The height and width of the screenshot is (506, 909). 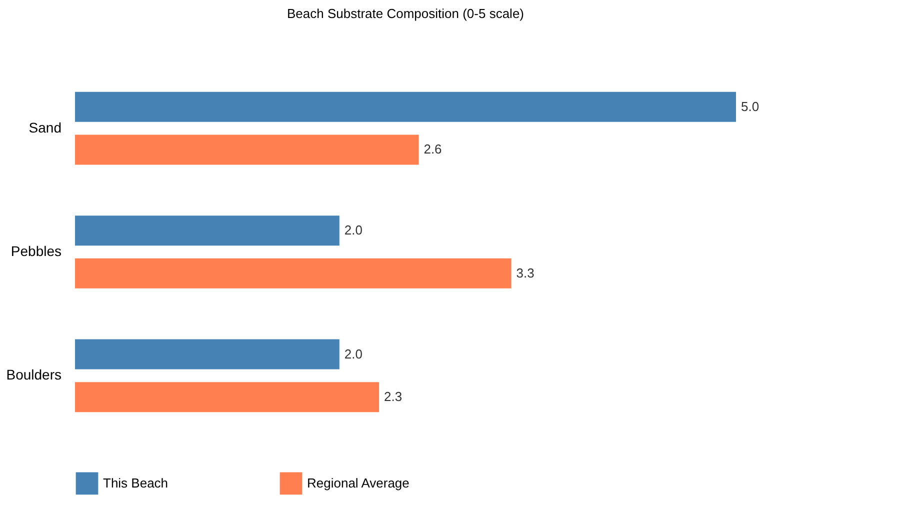 I want to click on legend-label: This Beach, so click(x=135, y=482).